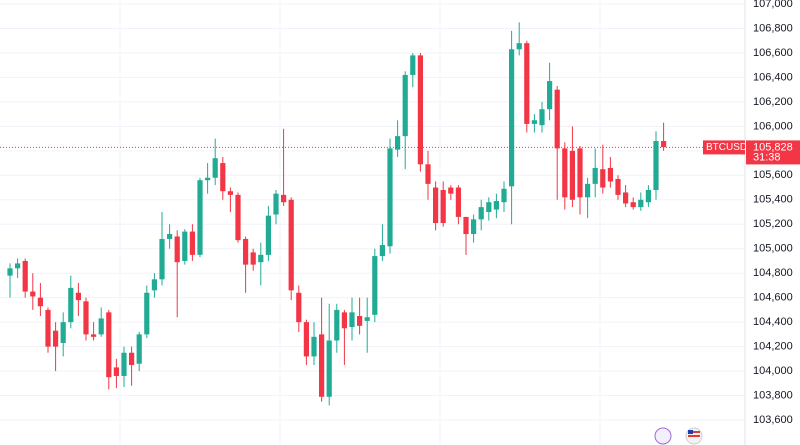 This screenshot has height=445, width=800. I want to click on y-tick-label: 106,400, so click(773, 77).